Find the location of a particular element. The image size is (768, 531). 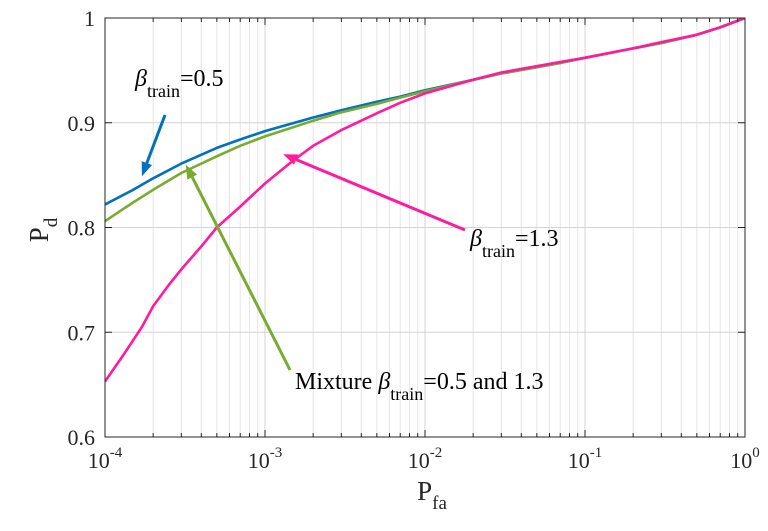

x-tick-label: 10⁰ is located at coordinates (745, 459).